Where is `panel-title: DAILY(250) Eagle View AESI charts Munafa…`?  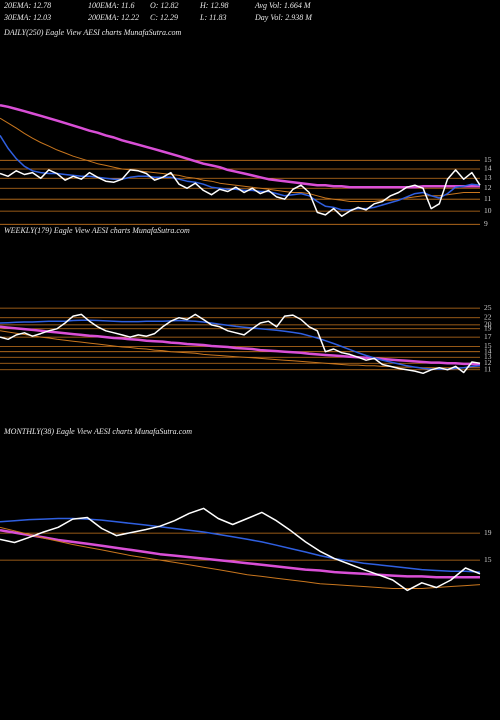 panel-title: DAILY(250) Eagle View AESI charts Munafa… is located at coordinates (92, 32).